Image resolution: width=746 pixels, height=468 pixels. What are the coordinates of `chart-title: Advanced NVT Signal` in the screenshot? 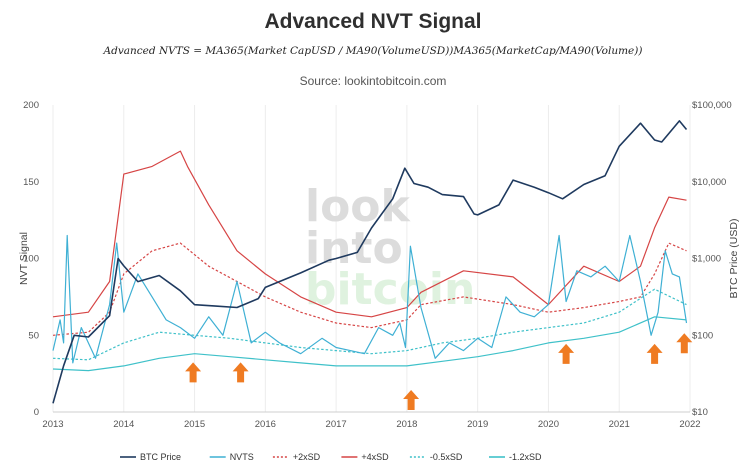 It's located at (373, 21).